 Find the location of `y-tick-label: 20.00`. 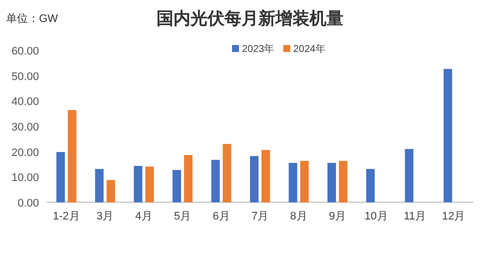

y-tick-label: 20.00 is located at coordinates (25, 152).